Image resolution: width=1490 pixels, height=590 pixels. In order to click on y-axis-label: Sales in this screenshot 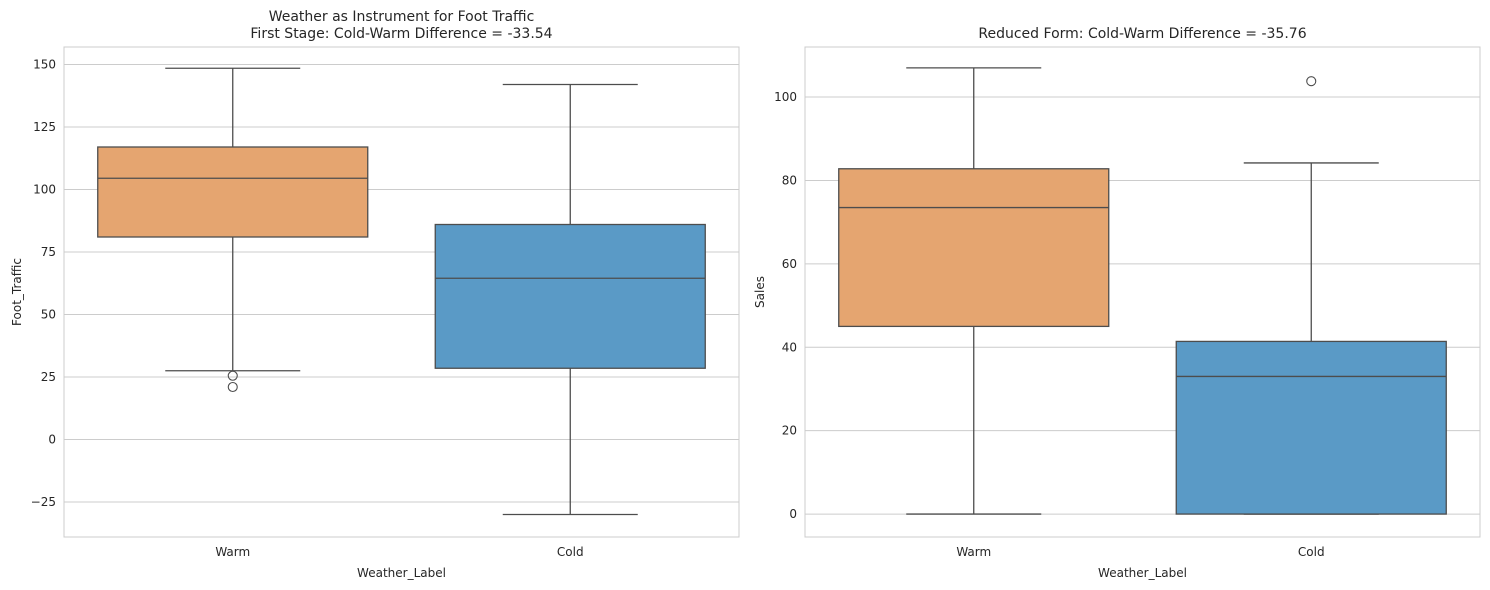, I will do `click(760, 292)`.